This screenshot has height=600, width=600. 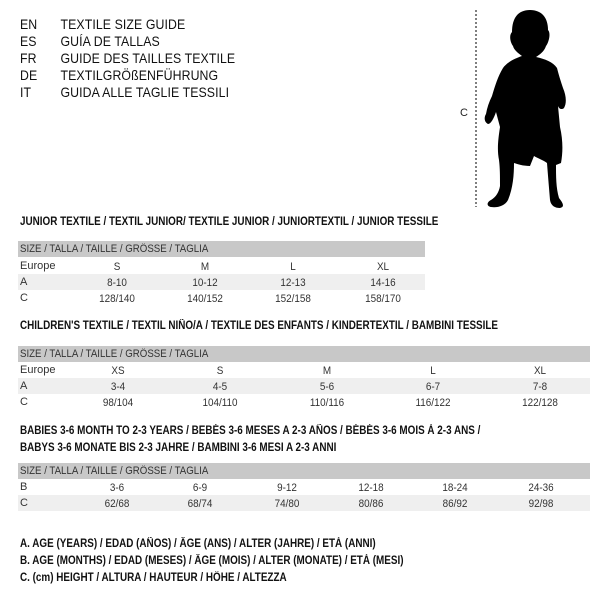 What do you see at coordinates (139, 75) in the screenshot?
I see `lang-title: TEXTILGRÖßENFÜHRUNG` at bounding box center [139, 75].